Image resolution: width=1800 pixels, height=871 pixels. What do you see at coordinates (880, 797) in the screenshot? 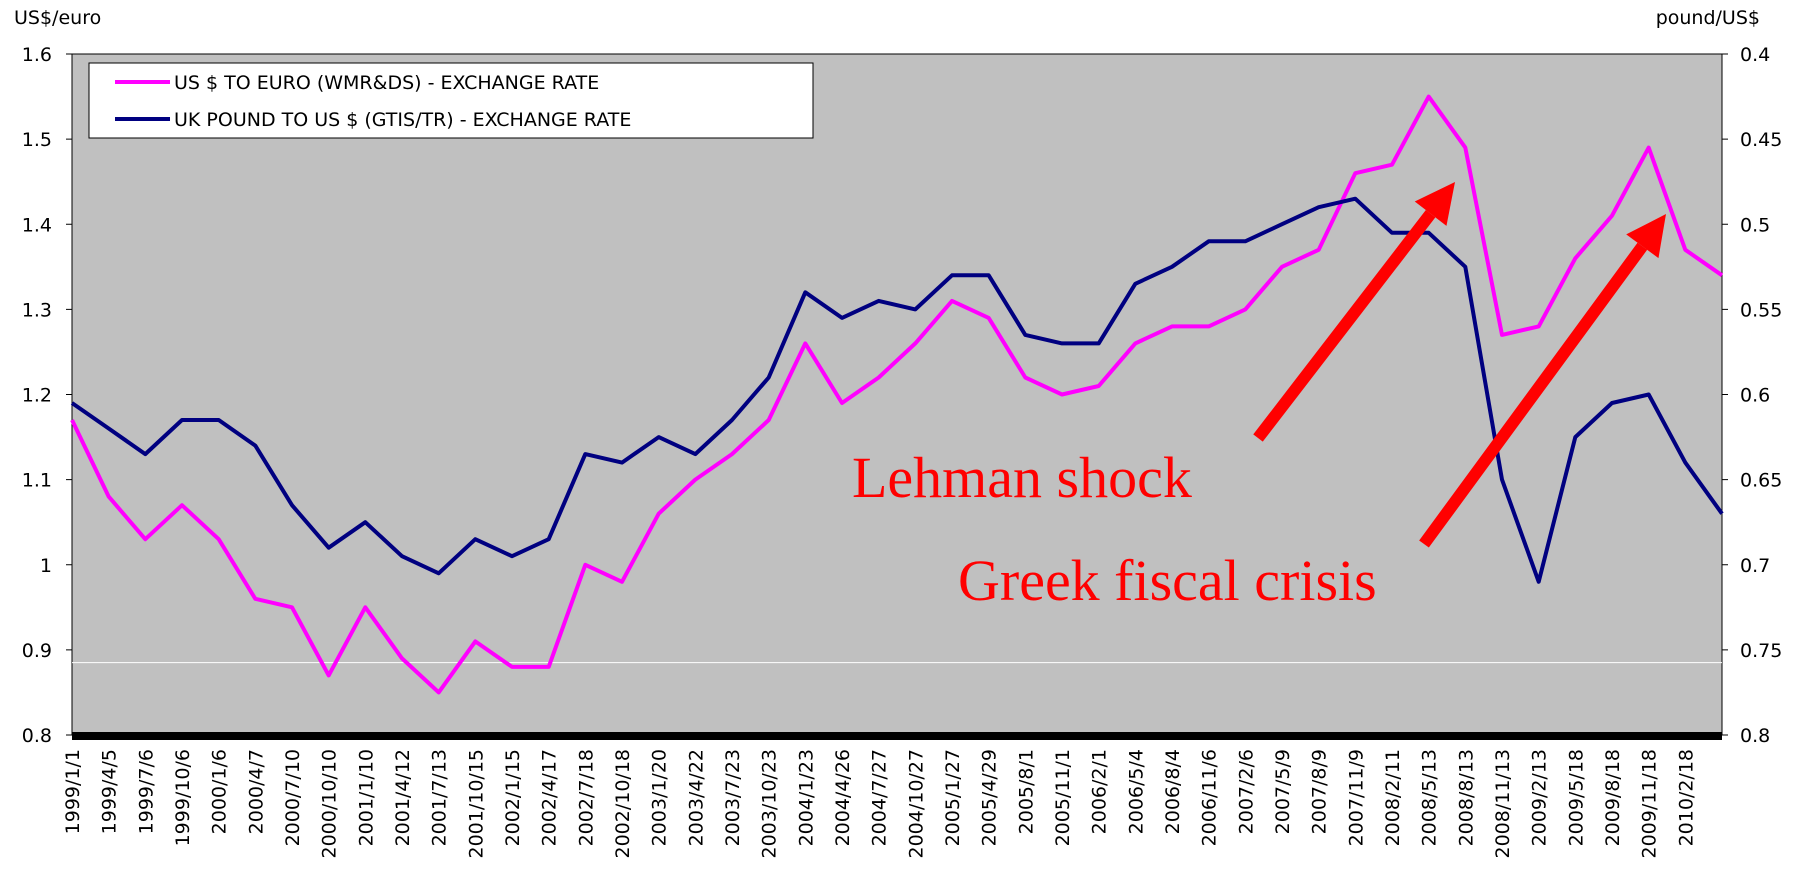
I see `x-tick-label: 2004/7/27` at bounding box center [880, 797].